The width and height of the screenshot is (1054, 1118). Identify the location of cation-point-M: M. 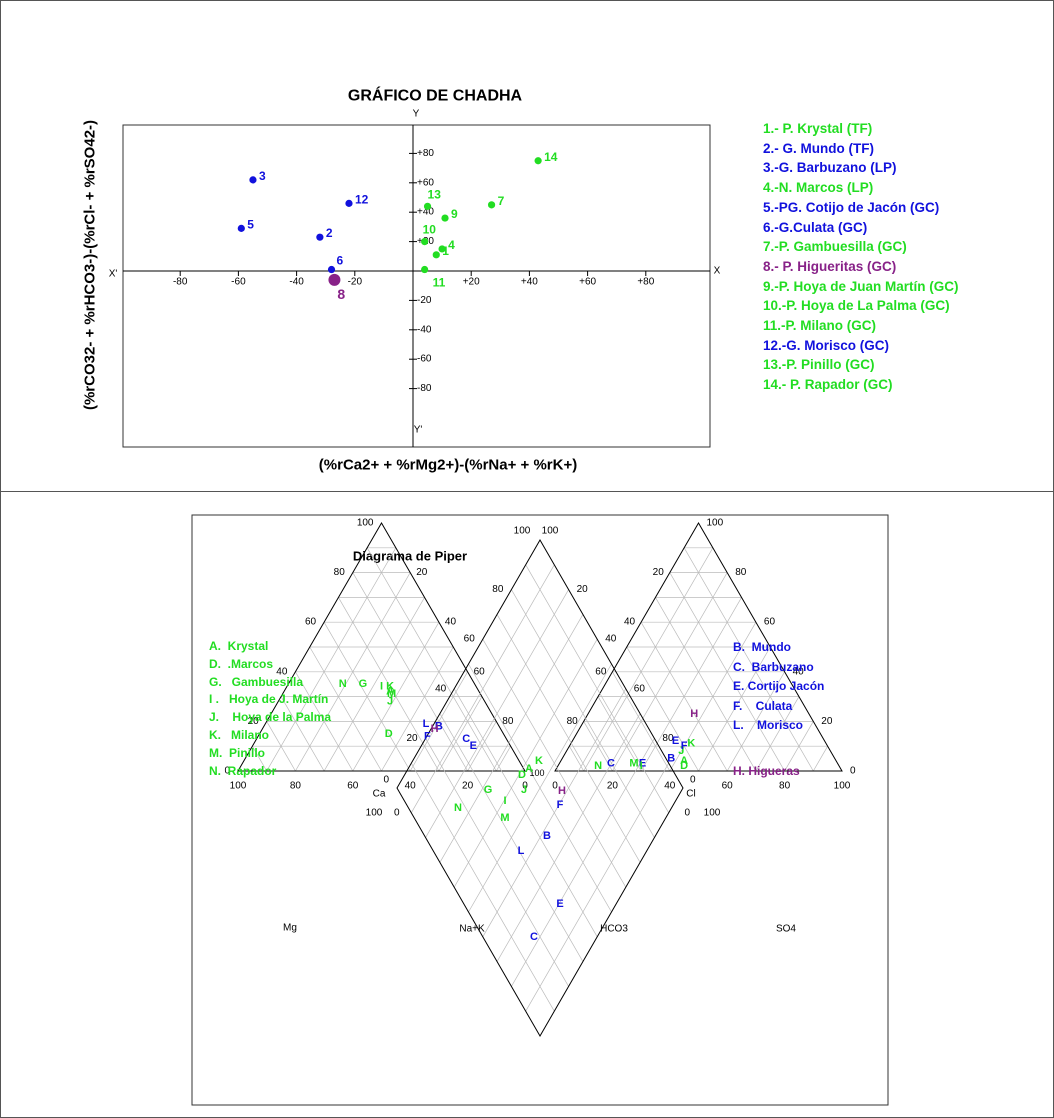
(391, 694).